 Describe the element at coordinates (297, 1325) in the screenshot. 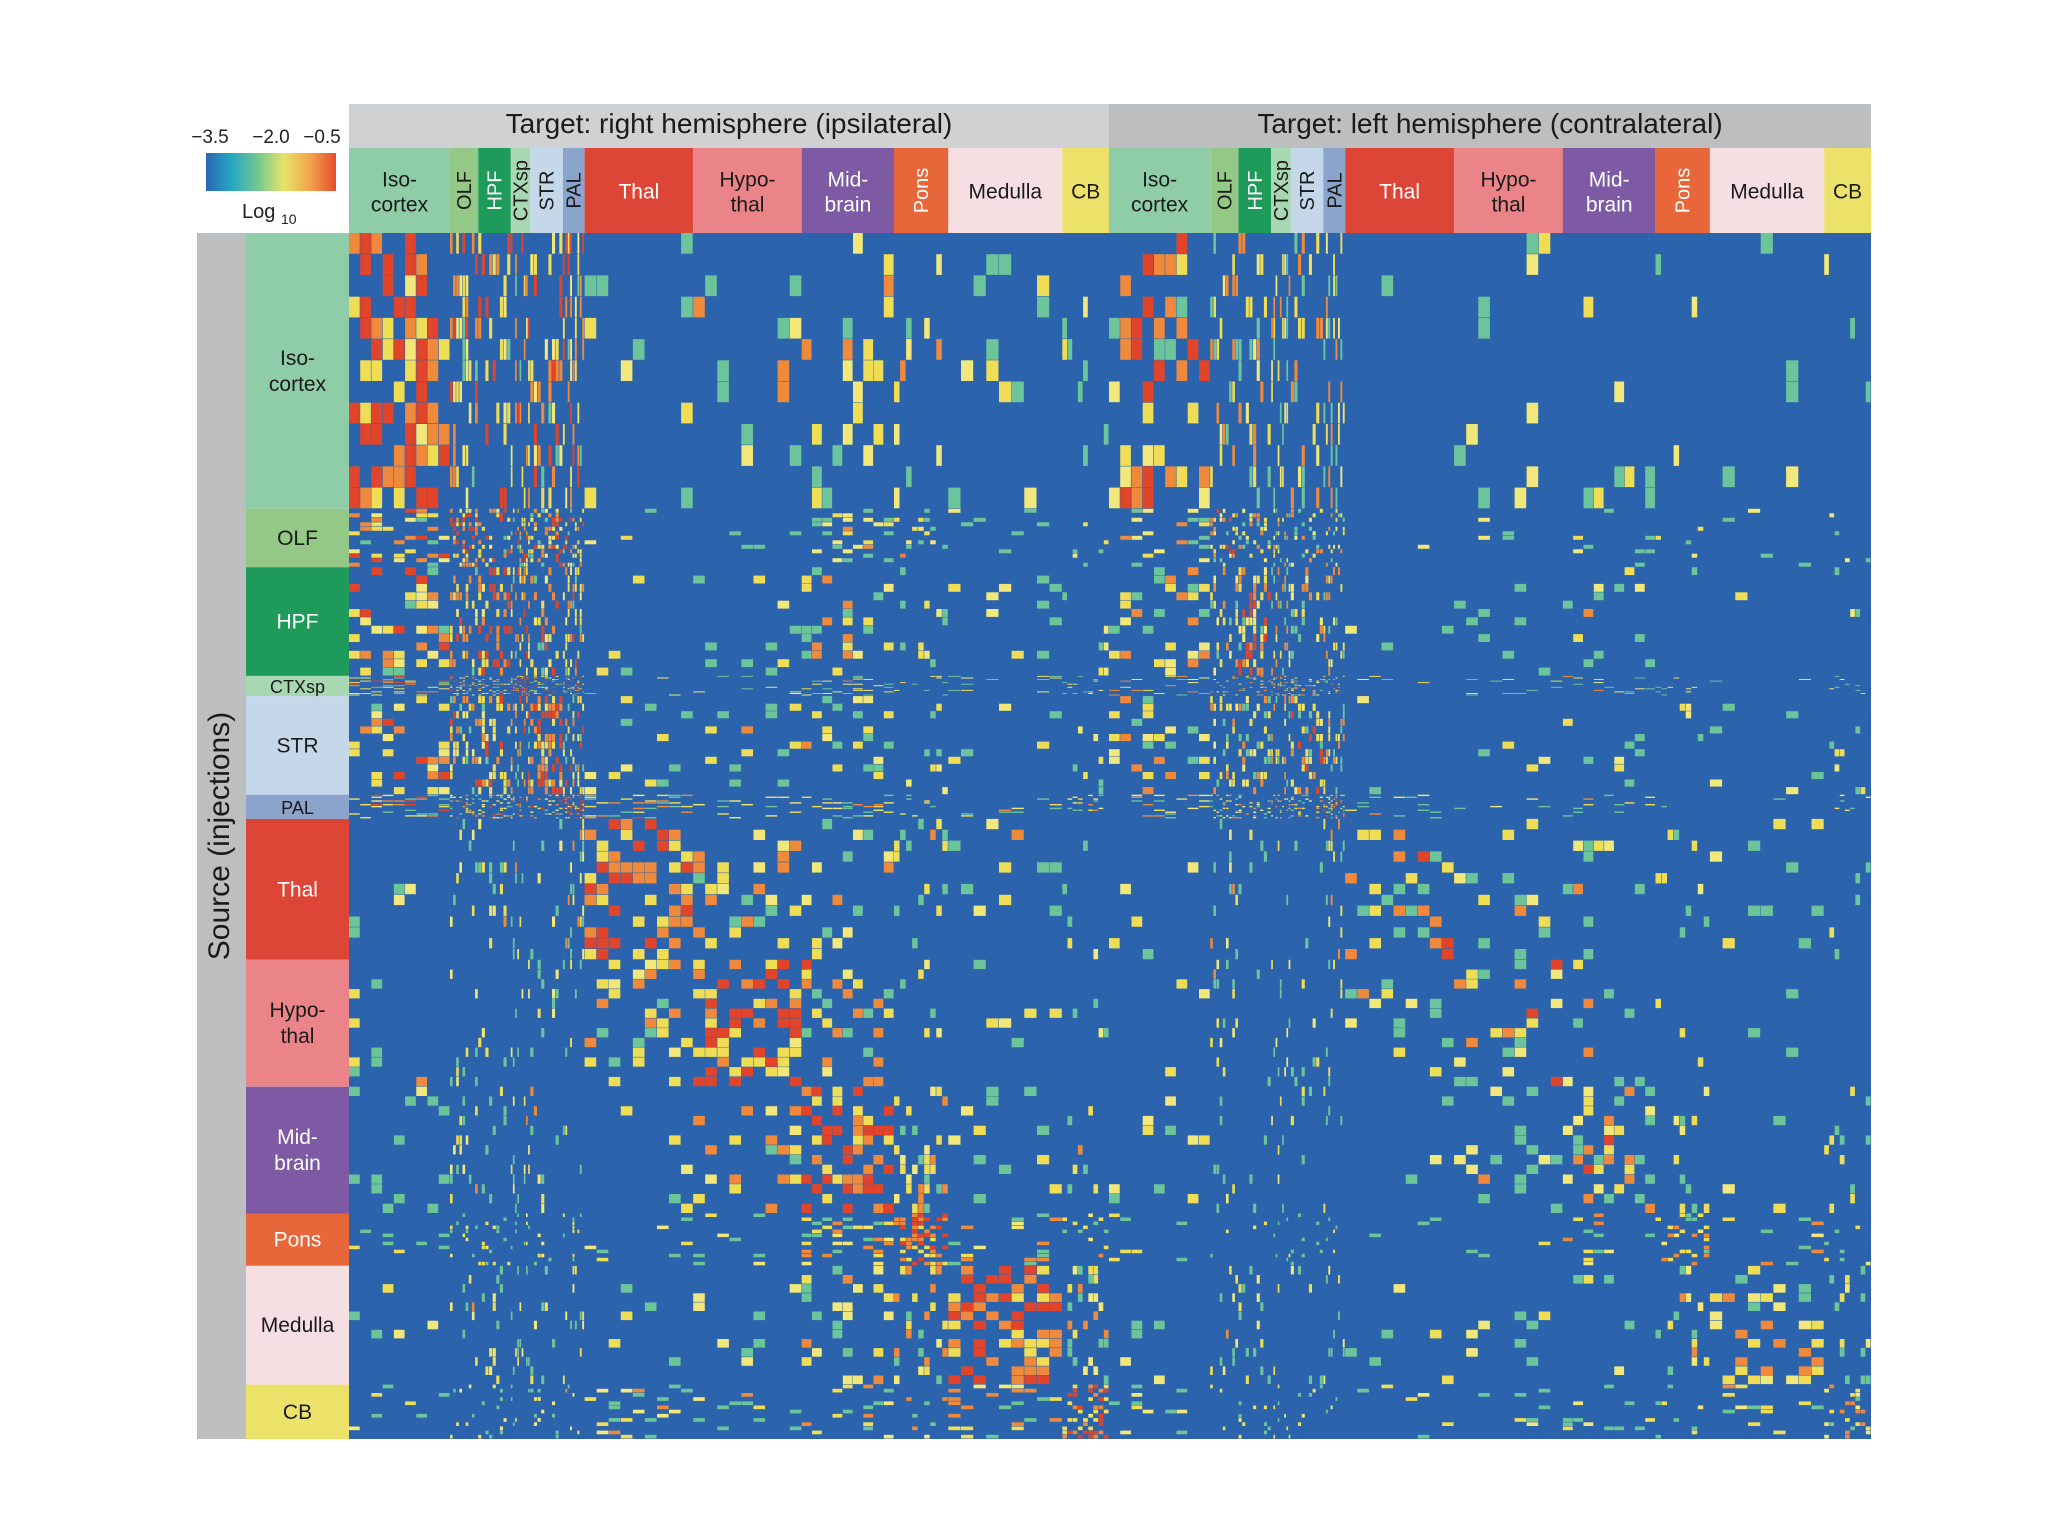

I see `source-band-medulla` at that location.